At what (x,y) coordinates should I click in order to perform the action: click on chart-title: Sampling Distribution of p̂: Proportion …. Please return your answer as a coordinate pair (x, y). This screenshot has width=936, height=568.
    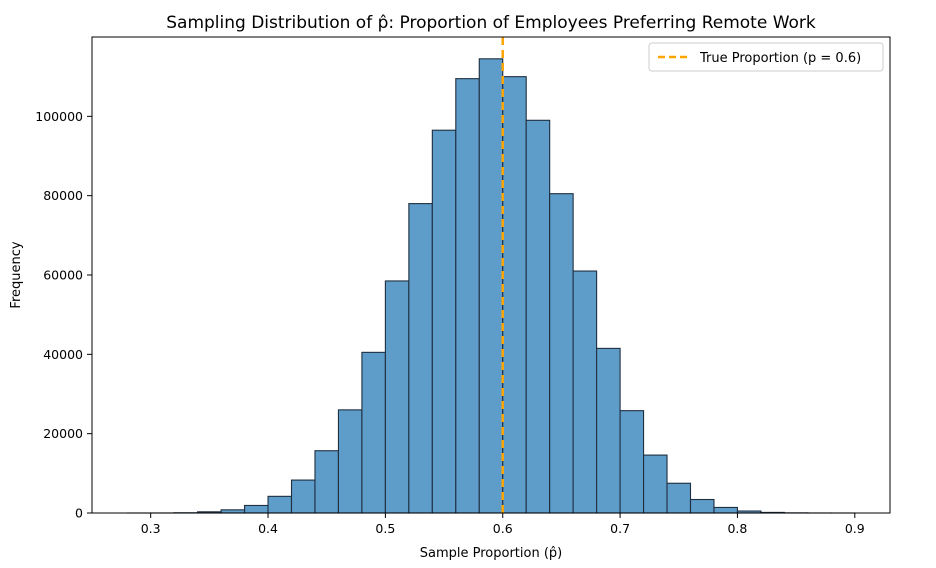
    Looking at the image, I should click on (491, 23).